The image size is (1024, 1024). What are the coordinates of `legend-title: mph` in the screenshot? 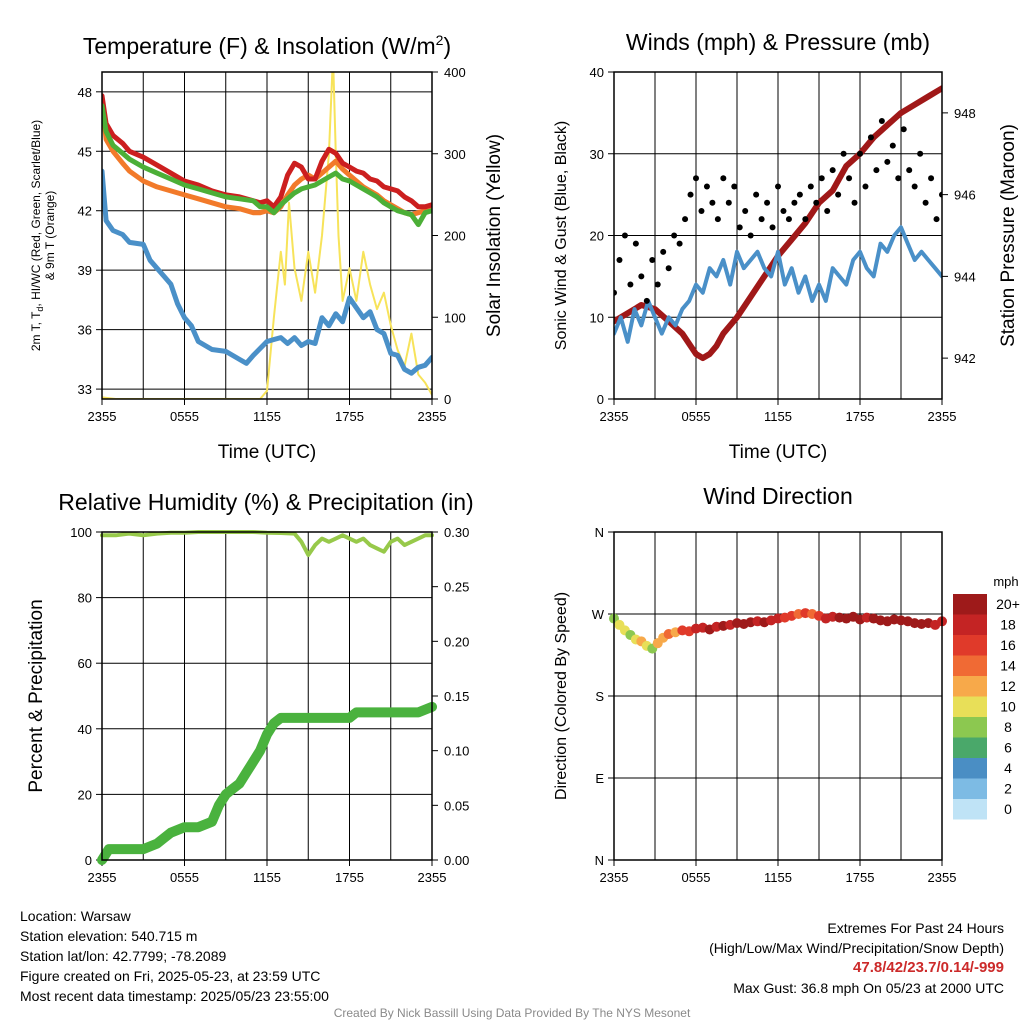 It's located at (1005, 581).